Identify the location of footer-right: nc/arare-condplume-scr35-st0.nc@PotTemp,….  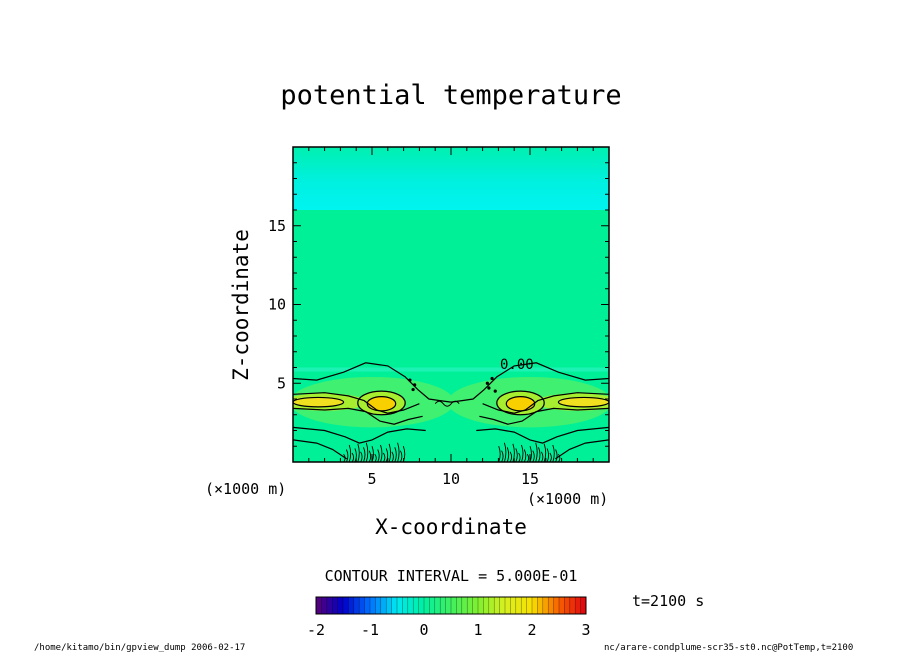
(728, 648).